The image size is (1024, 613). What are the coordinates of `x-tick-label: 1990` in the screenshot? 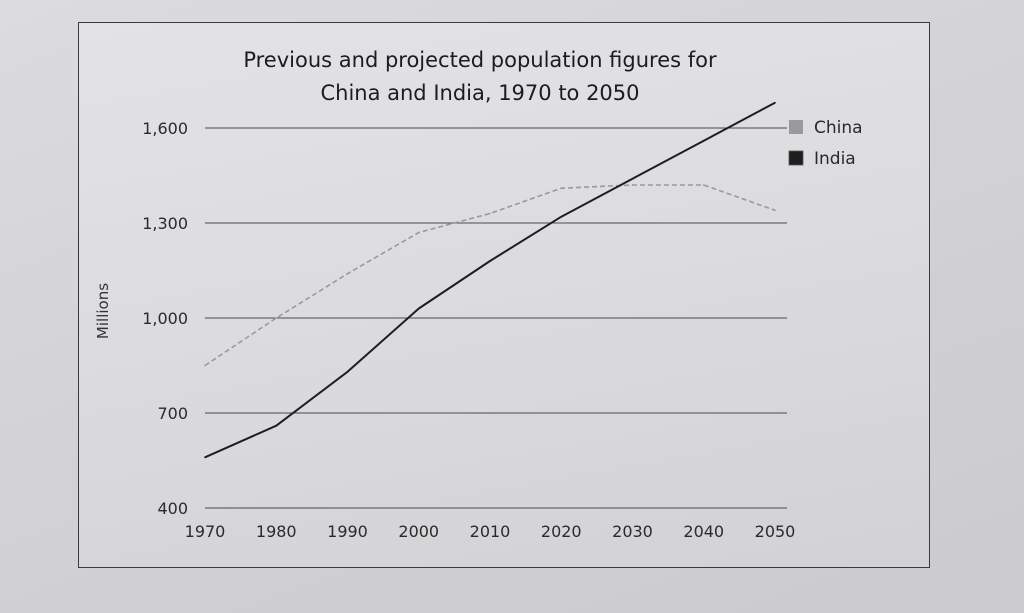 It's located at (347, 531).